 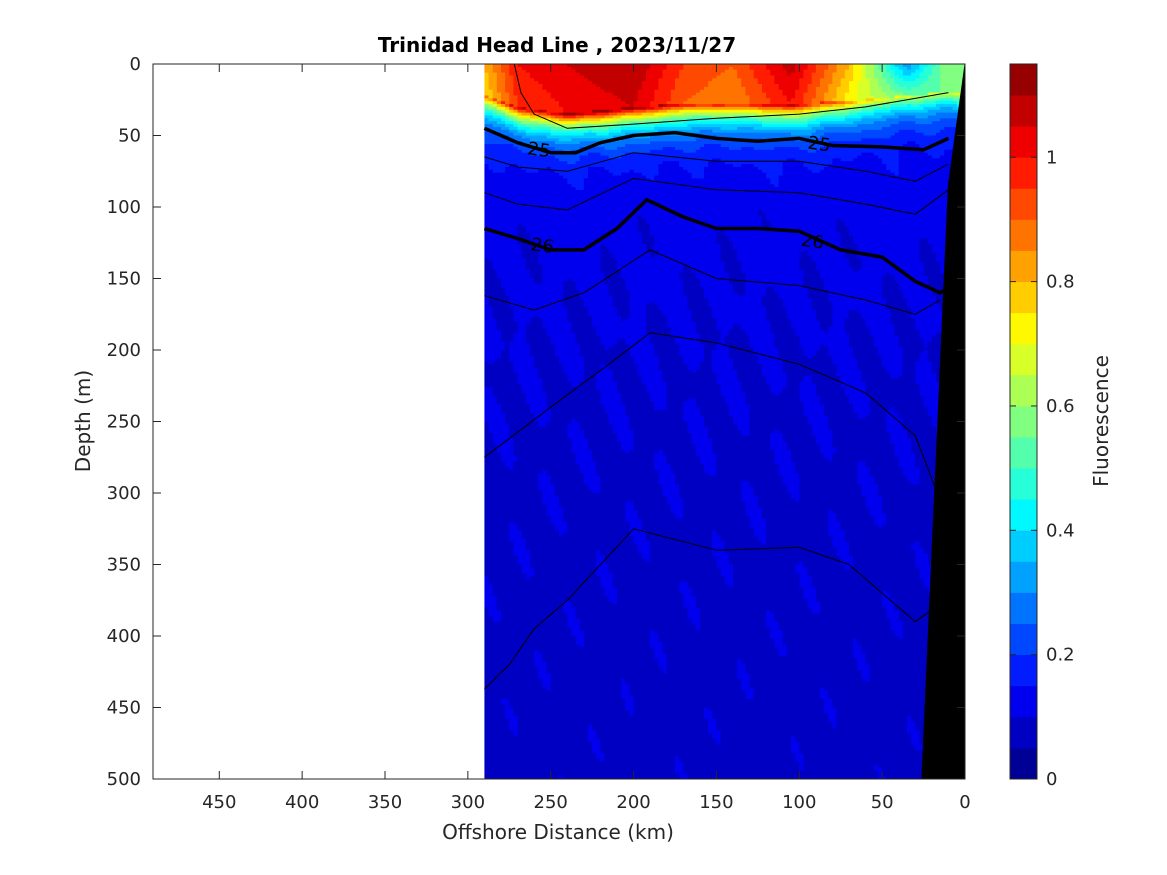 I want to click on chart-title: Trinidad Head Line , 2023/11/27, so click(x=557, y=45).